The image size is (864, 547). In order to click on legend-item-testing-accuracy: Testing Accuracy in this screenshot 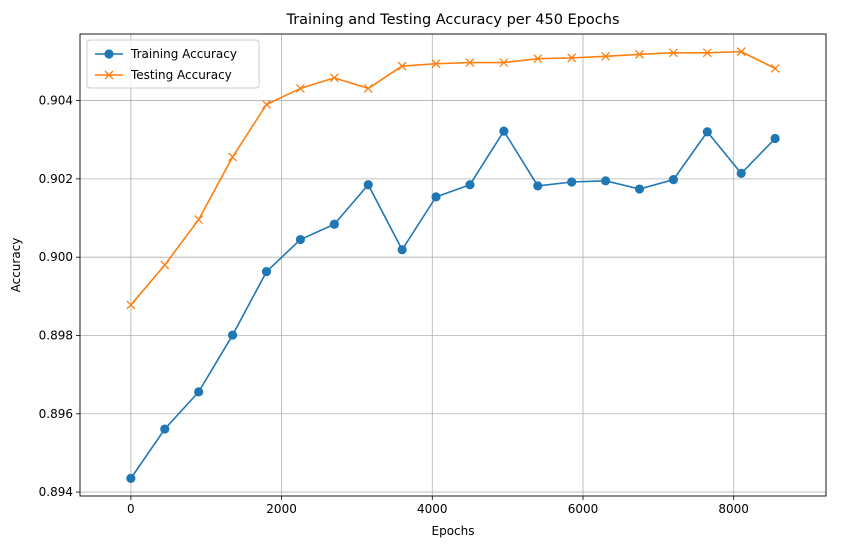, I will do `click(163, 75)`.